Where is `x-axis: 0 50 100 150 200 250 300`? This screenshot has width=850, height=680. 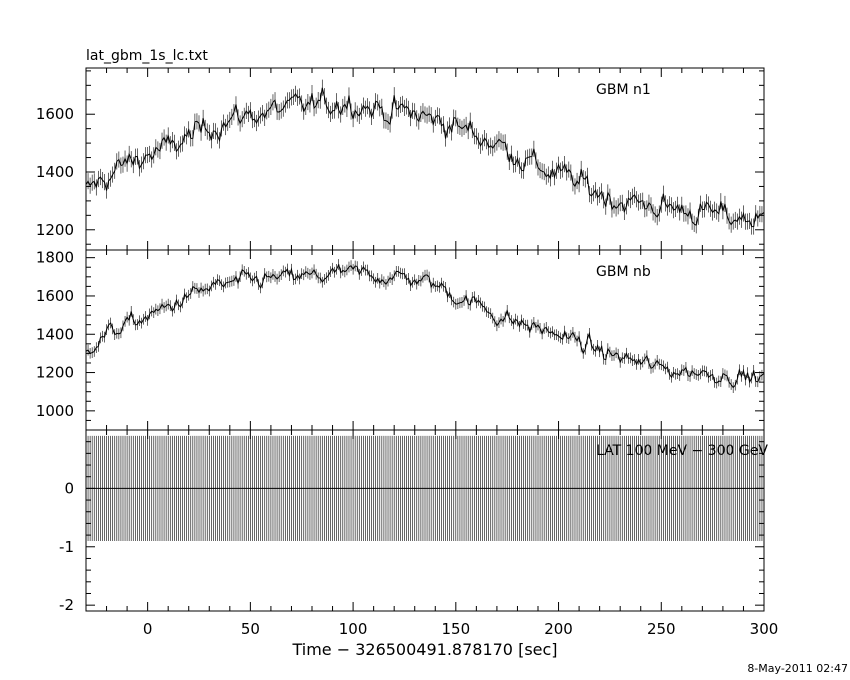 x-axis: 0 50 100 150 200 250 300 is located at coordinates (460, 629).